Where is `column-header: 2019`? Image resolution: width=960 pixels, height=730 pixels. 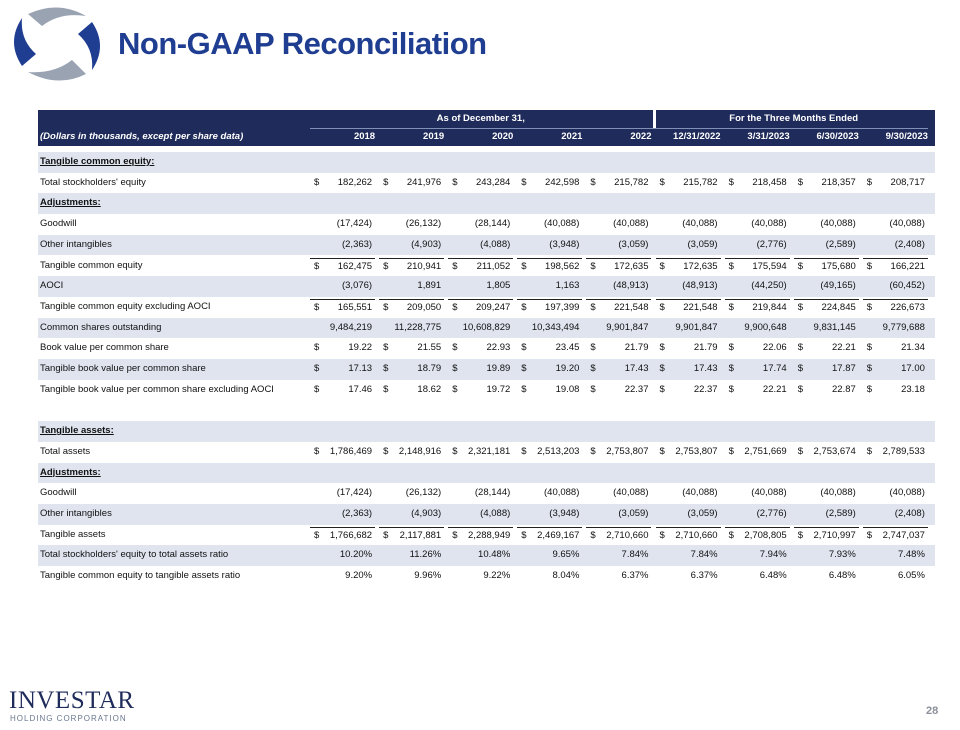
column-header: 2019 is located at coordinates (434, 136).